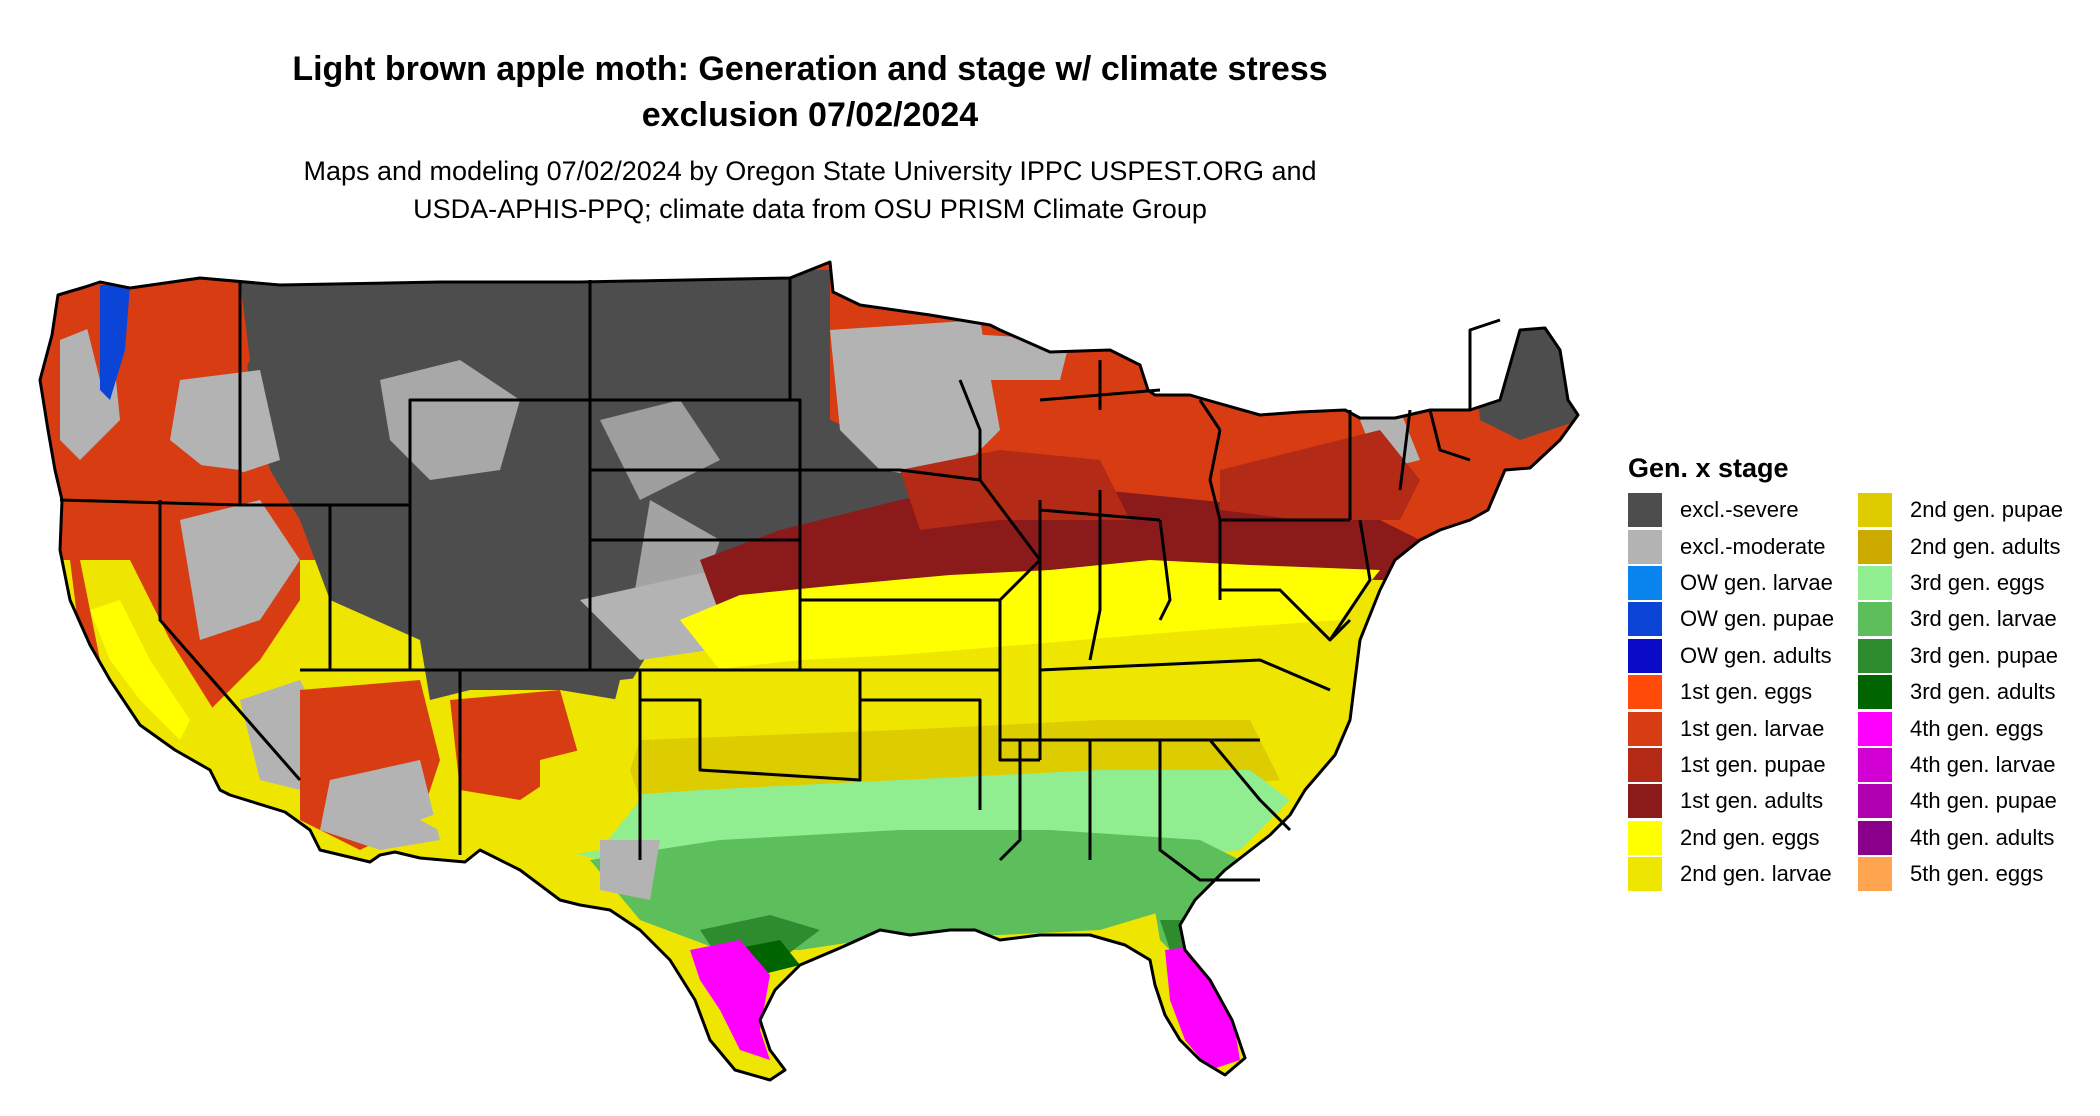  I want to click on legend-label: 2nd gen. pupae, so click(1986, 510).